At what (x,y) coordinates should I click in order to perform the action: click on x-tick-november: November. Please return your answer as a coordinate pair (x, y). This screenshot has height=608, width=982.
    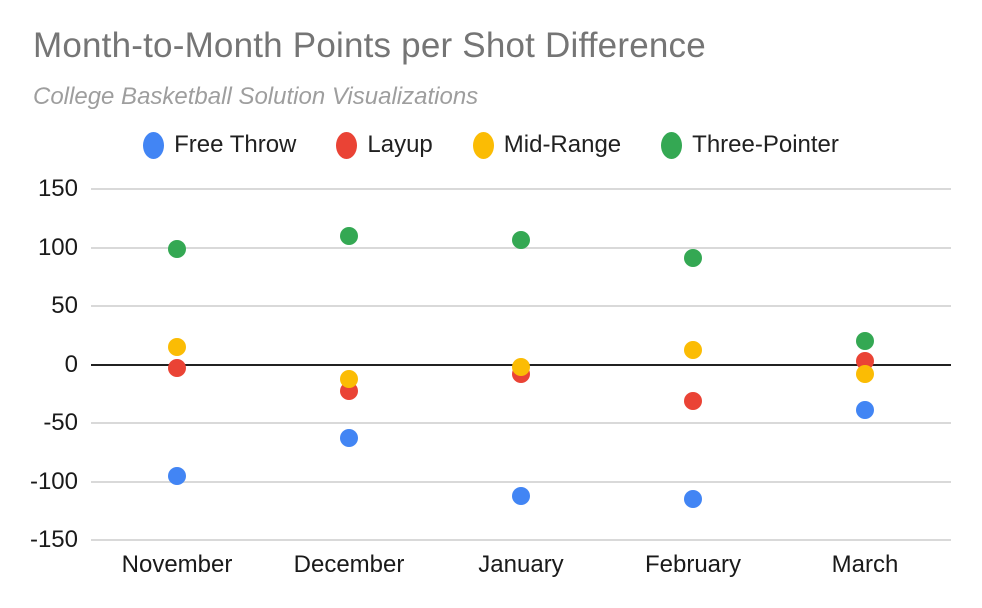
    Looking at the image, I should click on (177, 564).